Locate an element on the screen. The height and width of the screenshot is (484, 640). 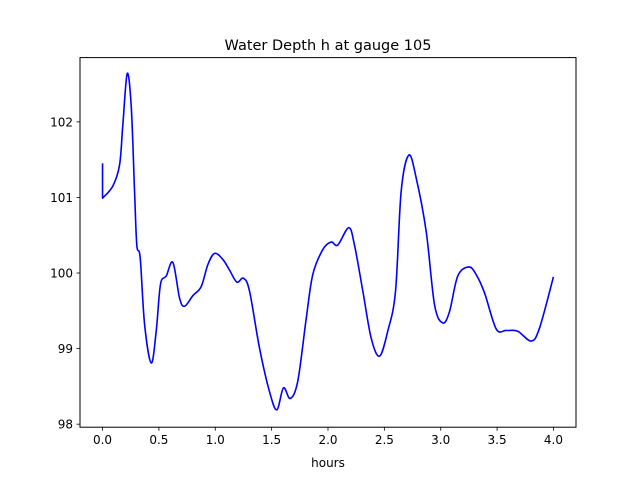
x-tick-label: 4.0 is located at coordinates (553, 440).